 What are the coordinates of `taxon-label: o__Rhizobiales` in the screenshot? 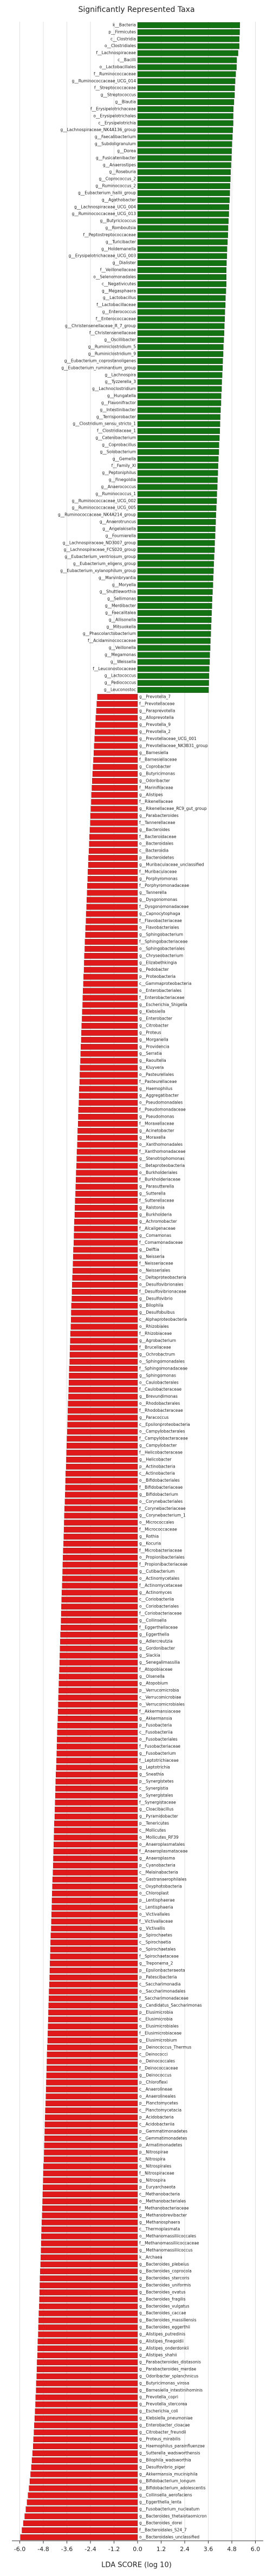 It's located at (154, 1327).